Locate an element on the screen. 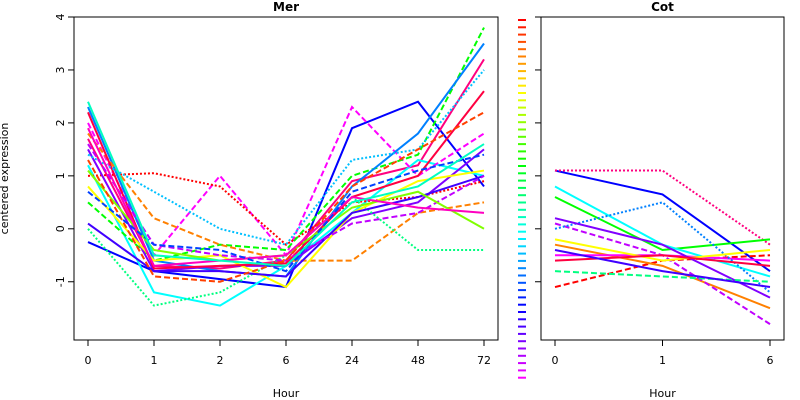  y-tick-label: 4 is located at coordinates (60, 17).